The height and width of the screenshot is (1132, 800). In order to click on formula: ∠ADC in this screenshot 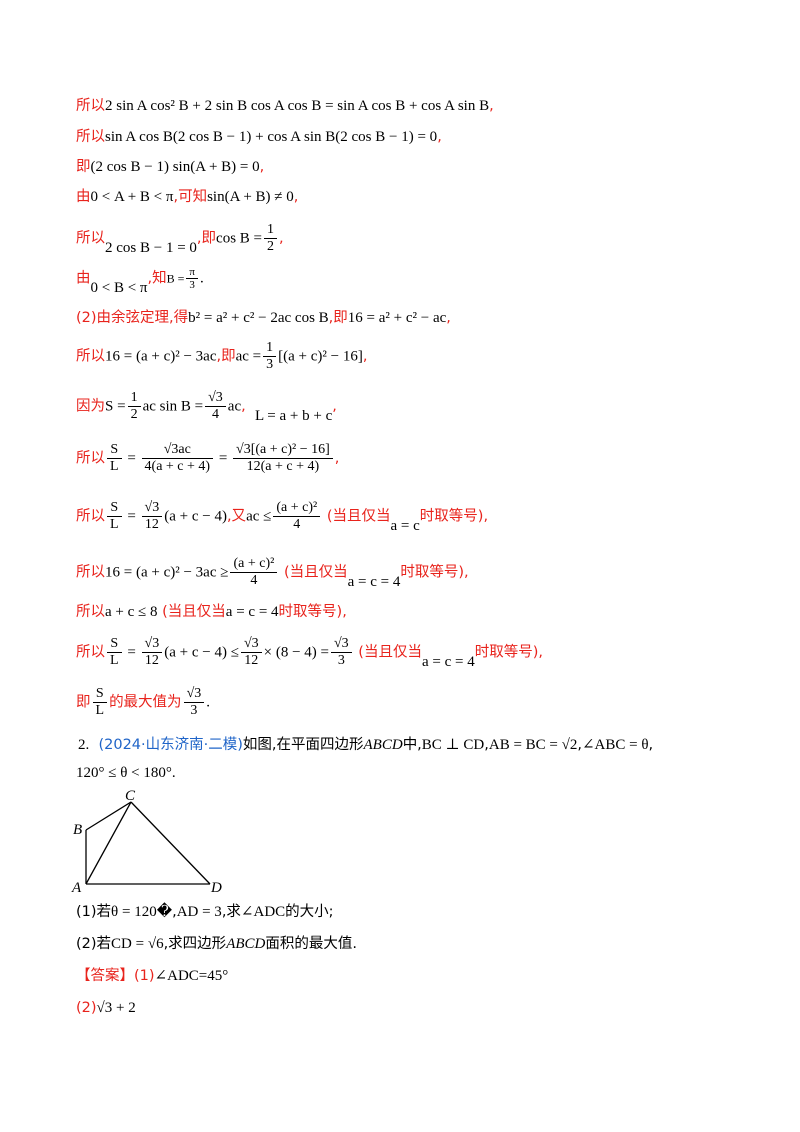, I will do `click(263, 912)`.